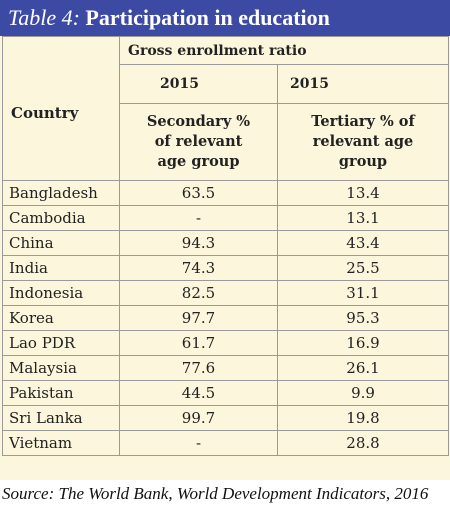 Image resolution: width=450 pixels, height=513 pixels. Describe the element at coordinates (198, 84) in the screenshot. I see `secondary-year-header: 2015` at that location.